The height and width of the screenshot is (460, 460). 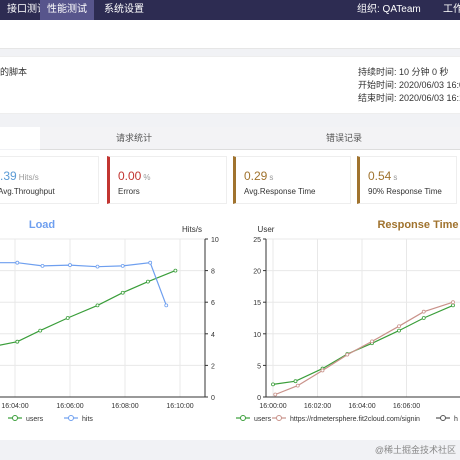 I want to click on errors-value: 0.00, so click(x=130, y=176).